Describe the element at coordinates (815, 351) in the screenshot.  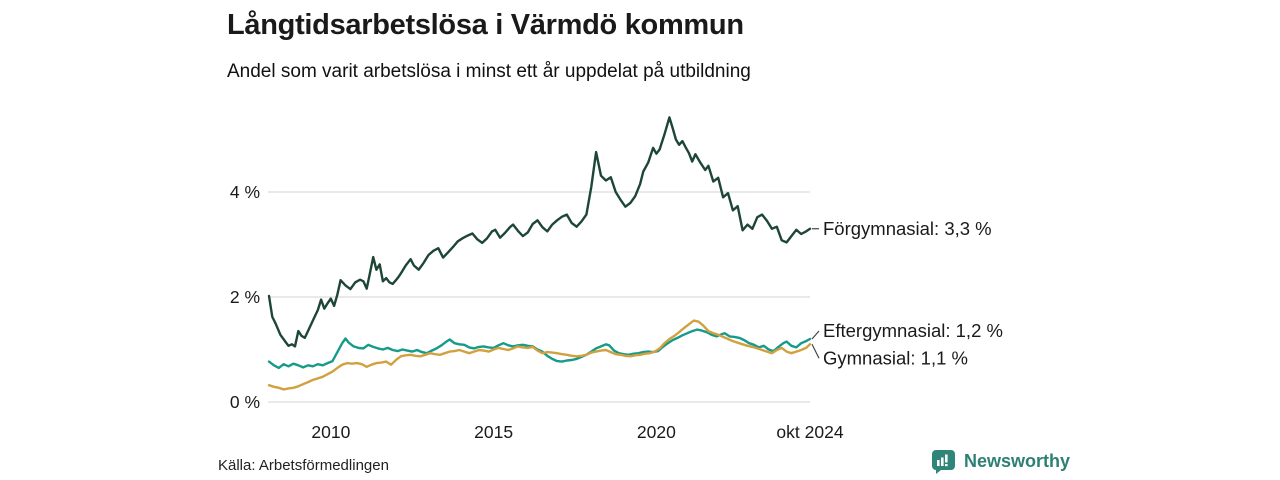
I see `annotation-connector-gymnasial` at that location.